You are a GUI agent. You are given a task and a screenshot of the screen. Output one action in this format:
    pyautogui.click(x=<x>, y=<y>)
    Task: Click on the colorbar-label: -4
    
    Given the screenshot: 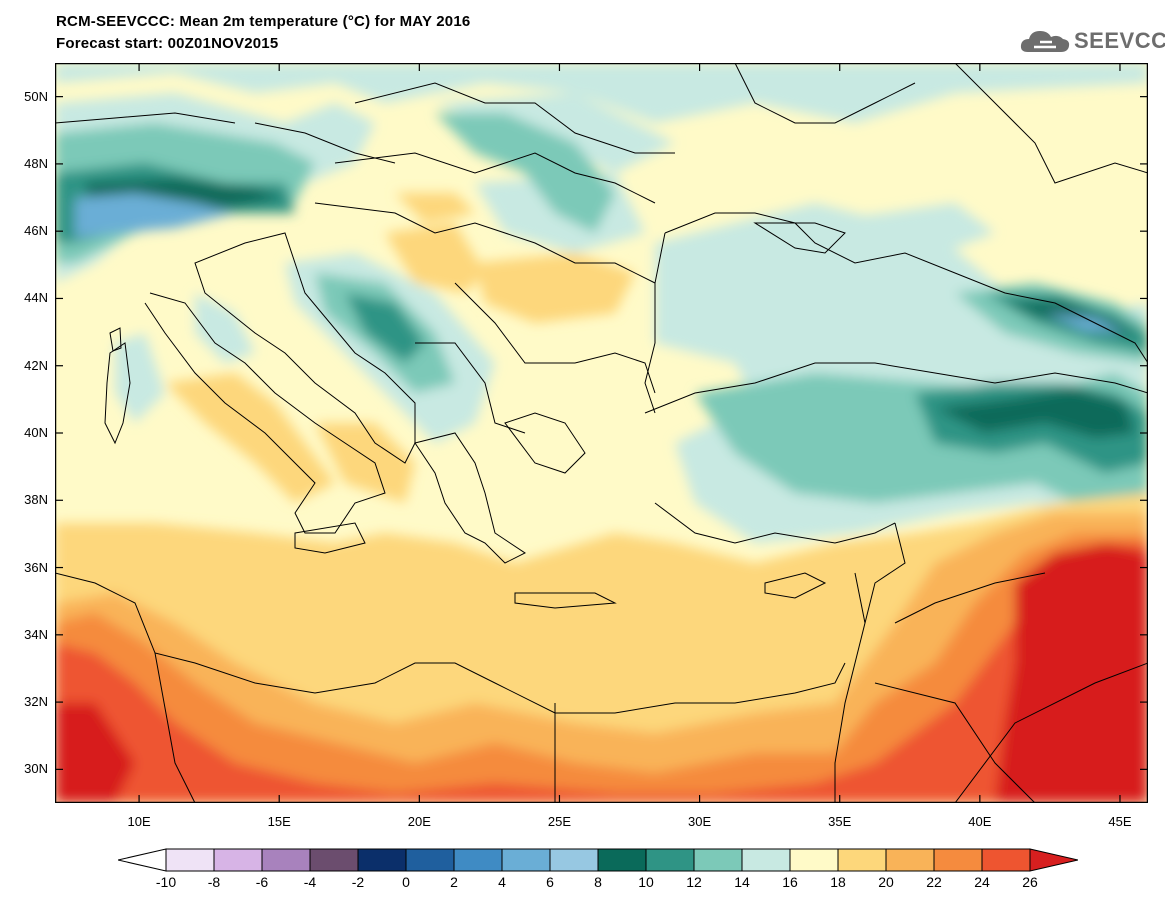 What is the action you would take?
    pyautogui.click(x=310, y=882)
    